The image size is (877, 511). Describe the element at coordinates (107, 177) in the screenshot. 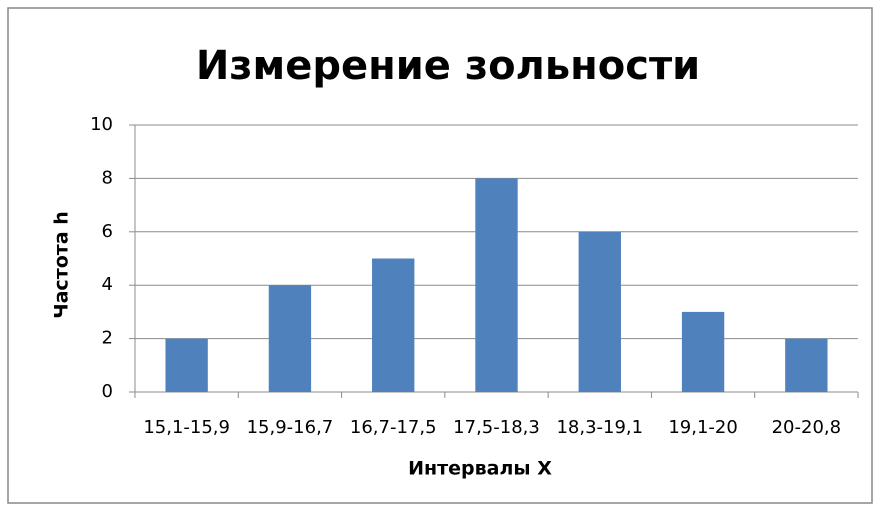

I see `y-tick-label: 8` at that location.